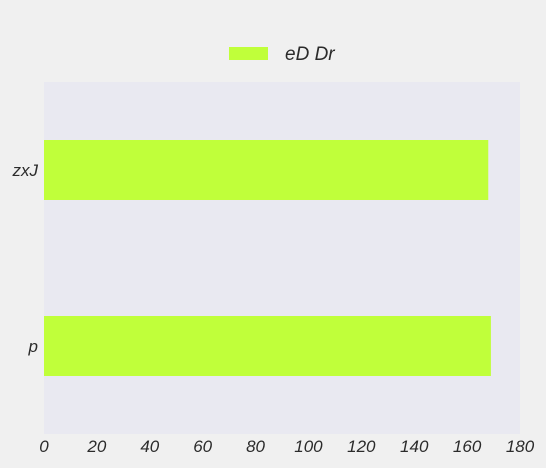 The width and height of the screenshot is (546, 468). Describe the element at coordinates (33, 346) in the screenshot. I see `y-tick-label: p` at that location.